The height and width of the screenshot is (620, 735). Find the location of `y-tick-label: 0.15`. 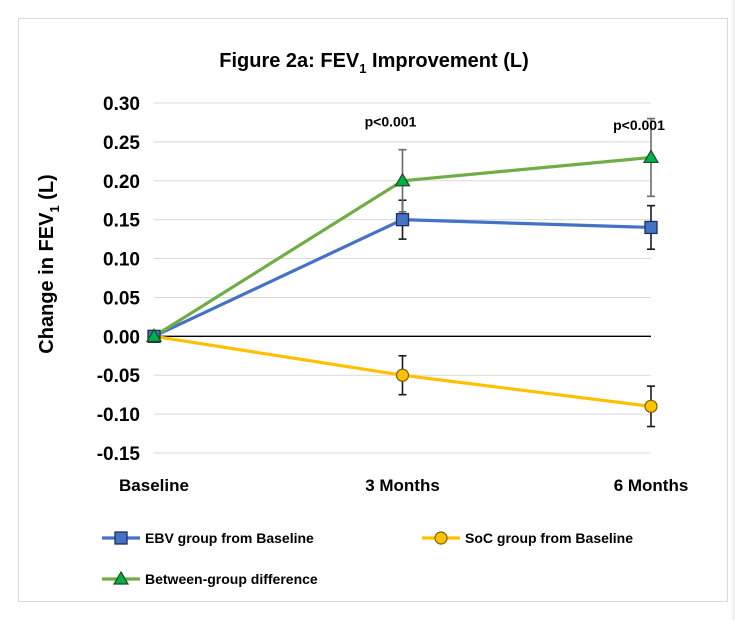

y-tick-label: 0.15 is located at coordinates (121, 221).